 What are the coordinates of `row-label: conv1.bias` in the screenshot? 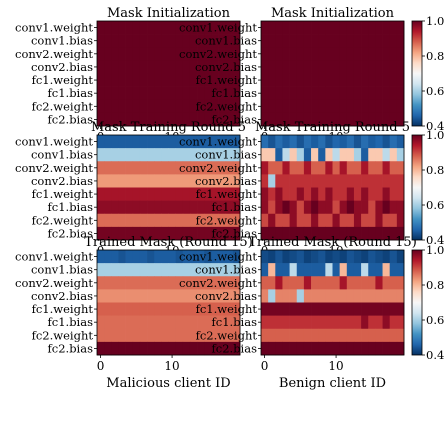 It's located at (62, 270).